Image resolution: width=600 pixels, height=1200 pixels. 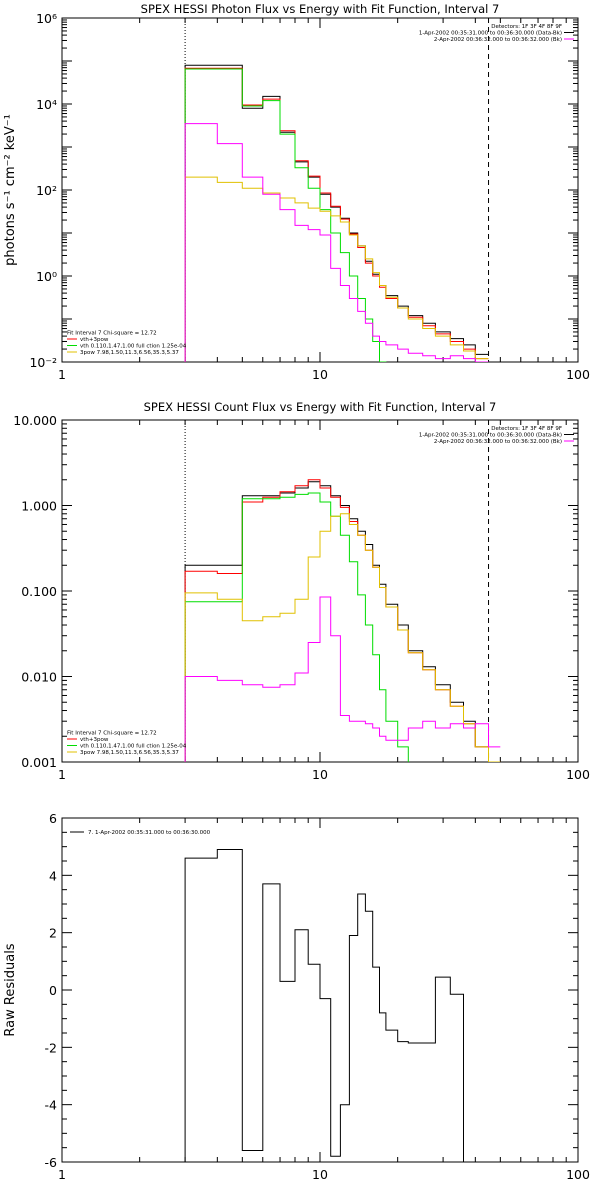 I want to click on chart-2-y-tick-label: 0.100, so click(x=39, y=591).